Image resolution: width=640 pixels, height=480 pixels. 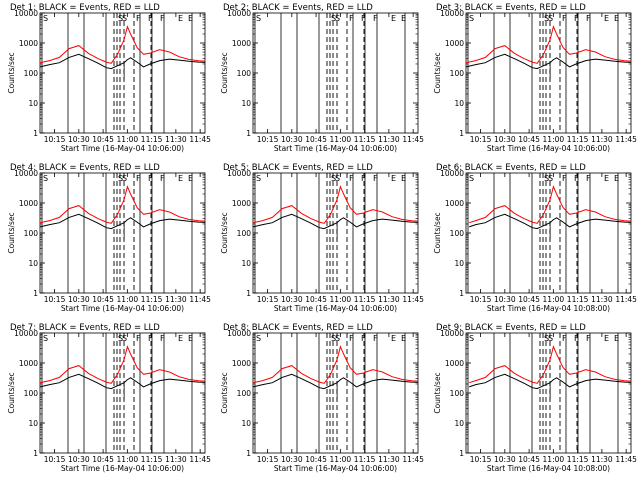 What do you see at coordinates (548, 308) in the screenshot?
I see `x-axis-label: Start Time (16-May-04 10:08:00)` at bounding box center [548, 308].